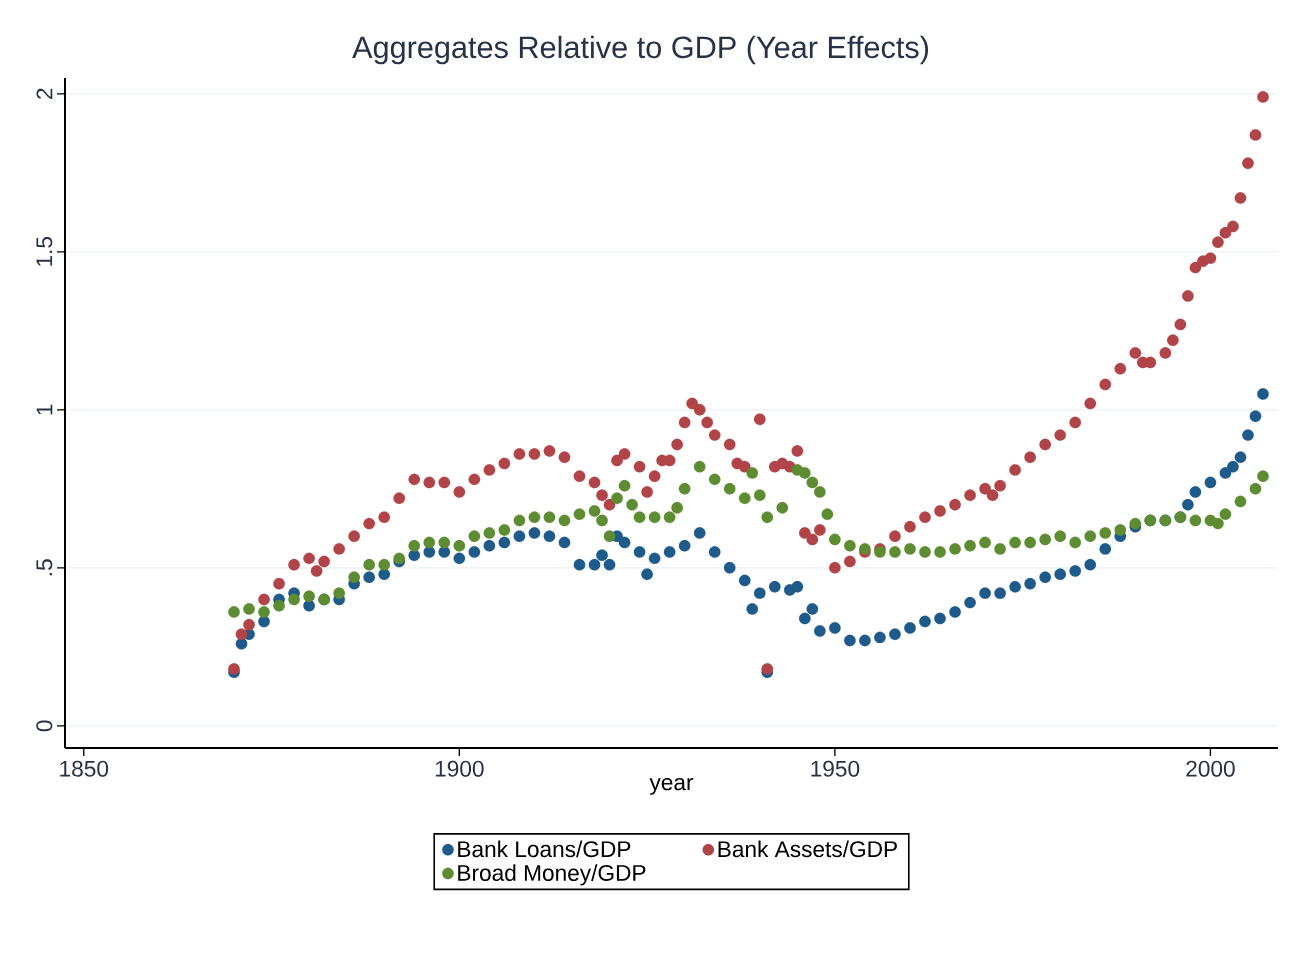 The image size is (1291, 953). What do you see at coordinates (44, 409) in the screenshot?
I see `y-tick-label: 1` at bounding box center [44, 409].